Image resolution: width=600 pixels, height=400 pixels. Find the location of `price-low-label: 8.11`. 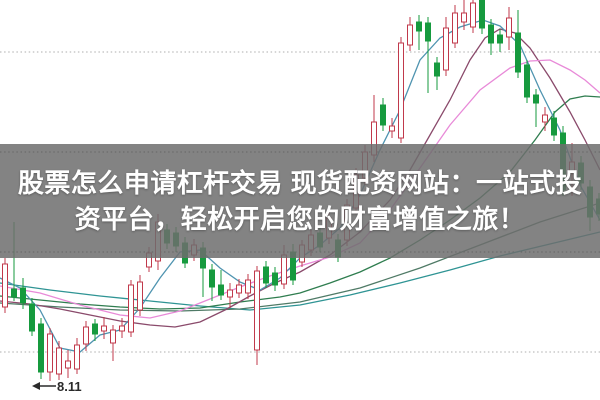

price-low-label: 8.11 is located at coordinates (69, 386).